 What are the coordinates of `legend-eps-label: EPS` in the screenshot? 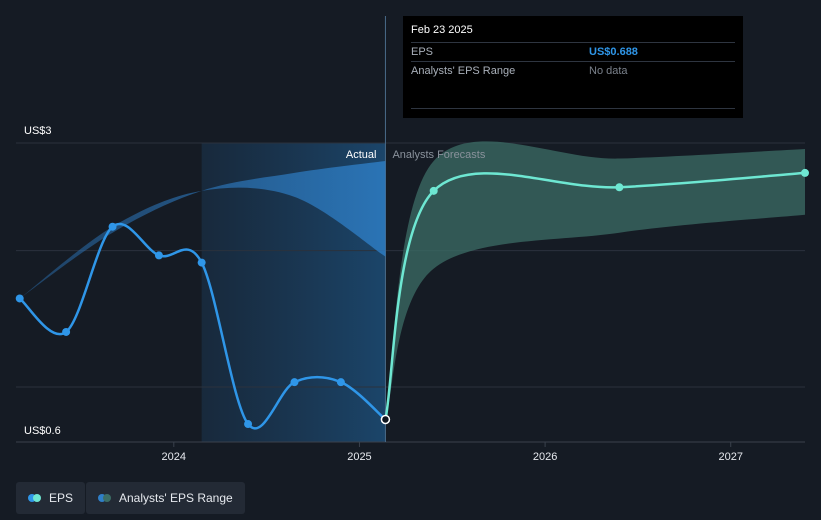 It's located at (61, 498).